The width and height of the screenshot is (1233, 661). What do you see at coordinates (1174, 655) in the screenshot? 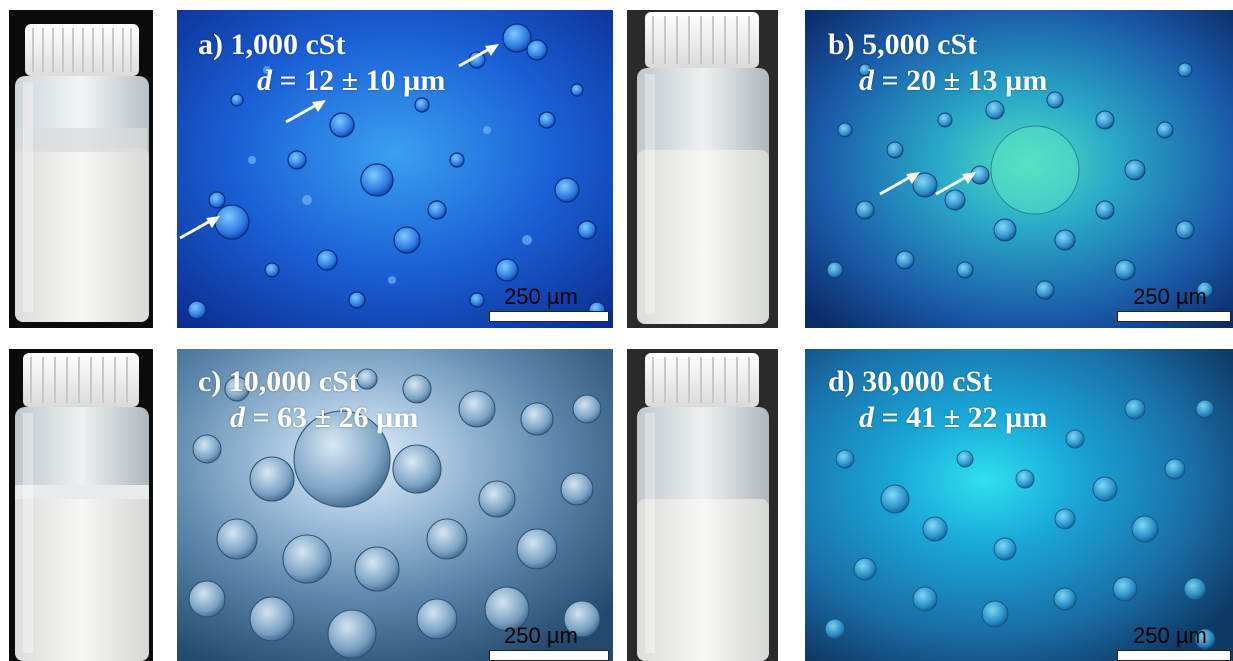
I see `scale-bar-d` at bounding box center [1174, 655].